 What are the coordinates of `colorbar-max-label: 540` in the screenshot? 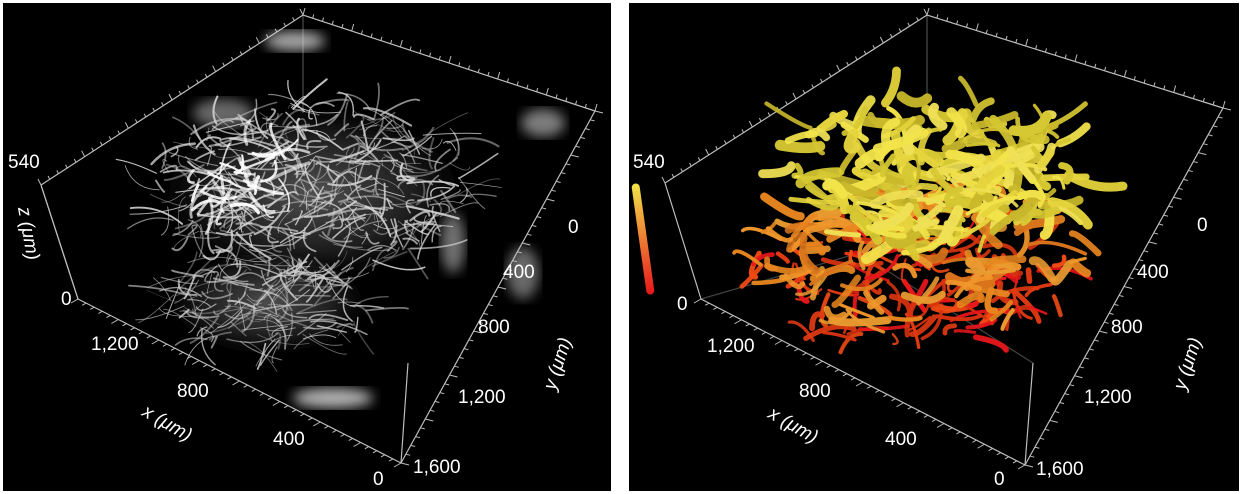 It's located at (649, 162).